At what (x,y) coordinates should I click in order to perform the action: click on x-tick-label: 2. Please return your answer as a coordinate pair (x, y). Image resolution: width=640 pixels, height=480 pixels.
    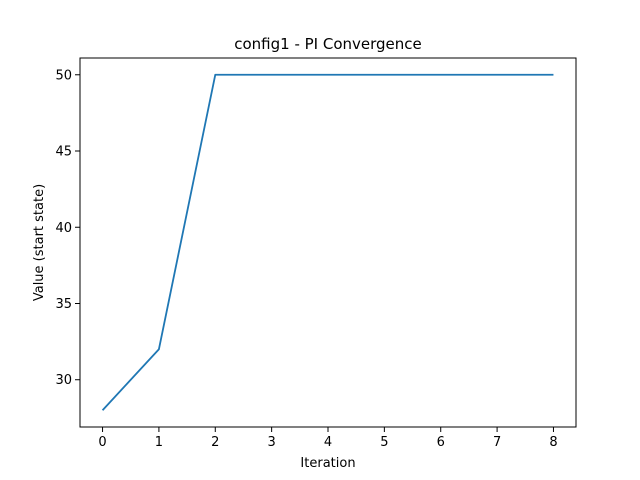
    Looking at the image, I should click on (215, 442).